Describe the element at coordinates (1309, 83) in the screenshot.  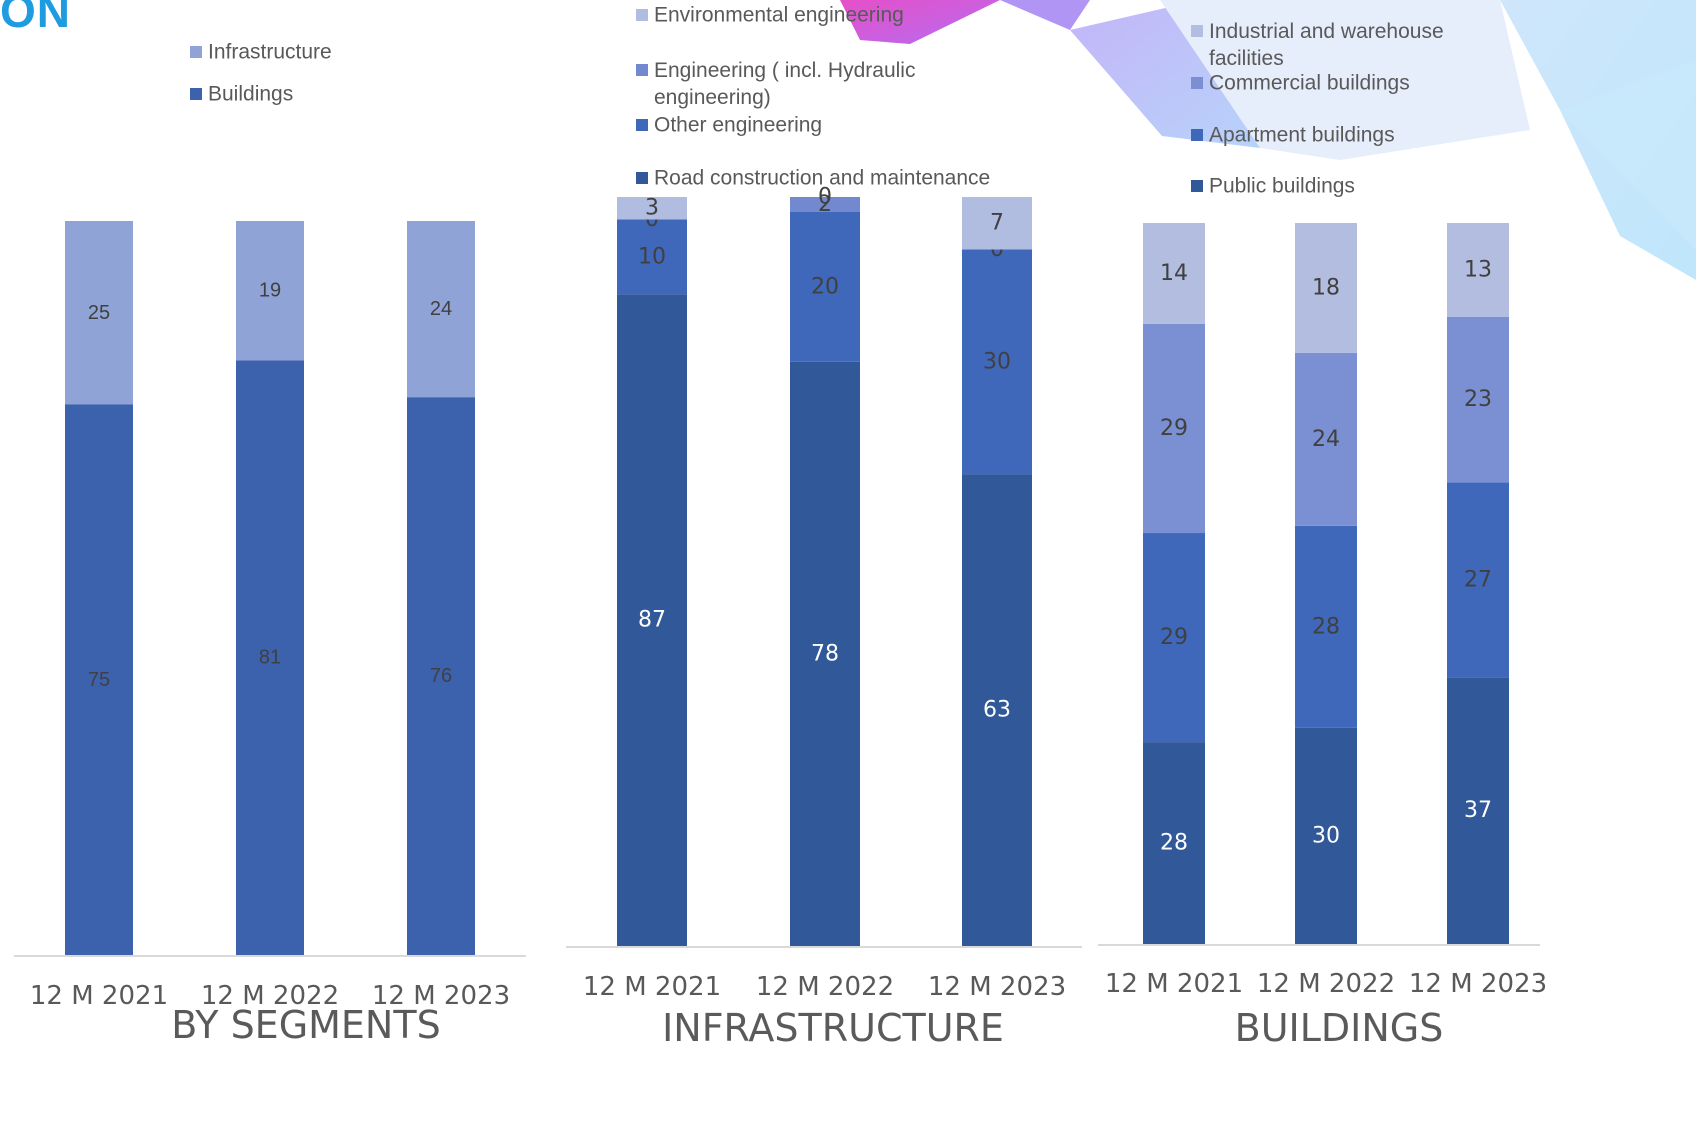
I see `legend-label: Commercial buildings` at that location.